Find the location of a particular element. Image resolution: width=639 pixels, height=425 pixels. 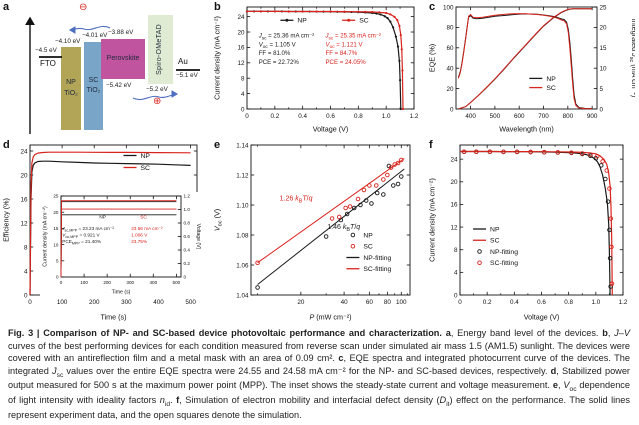

svg-text: 16 is located at coordinates (454, 205).